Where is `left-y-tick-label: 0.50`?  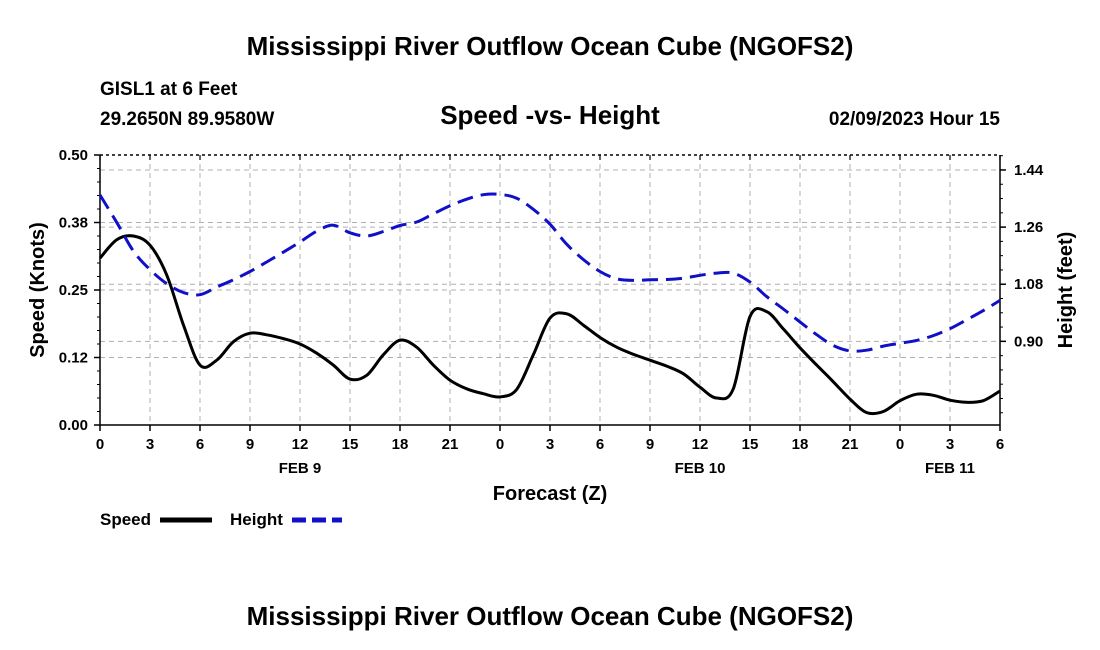 left-y-tick-label: 0.50 is located at coordinates (73, 155).